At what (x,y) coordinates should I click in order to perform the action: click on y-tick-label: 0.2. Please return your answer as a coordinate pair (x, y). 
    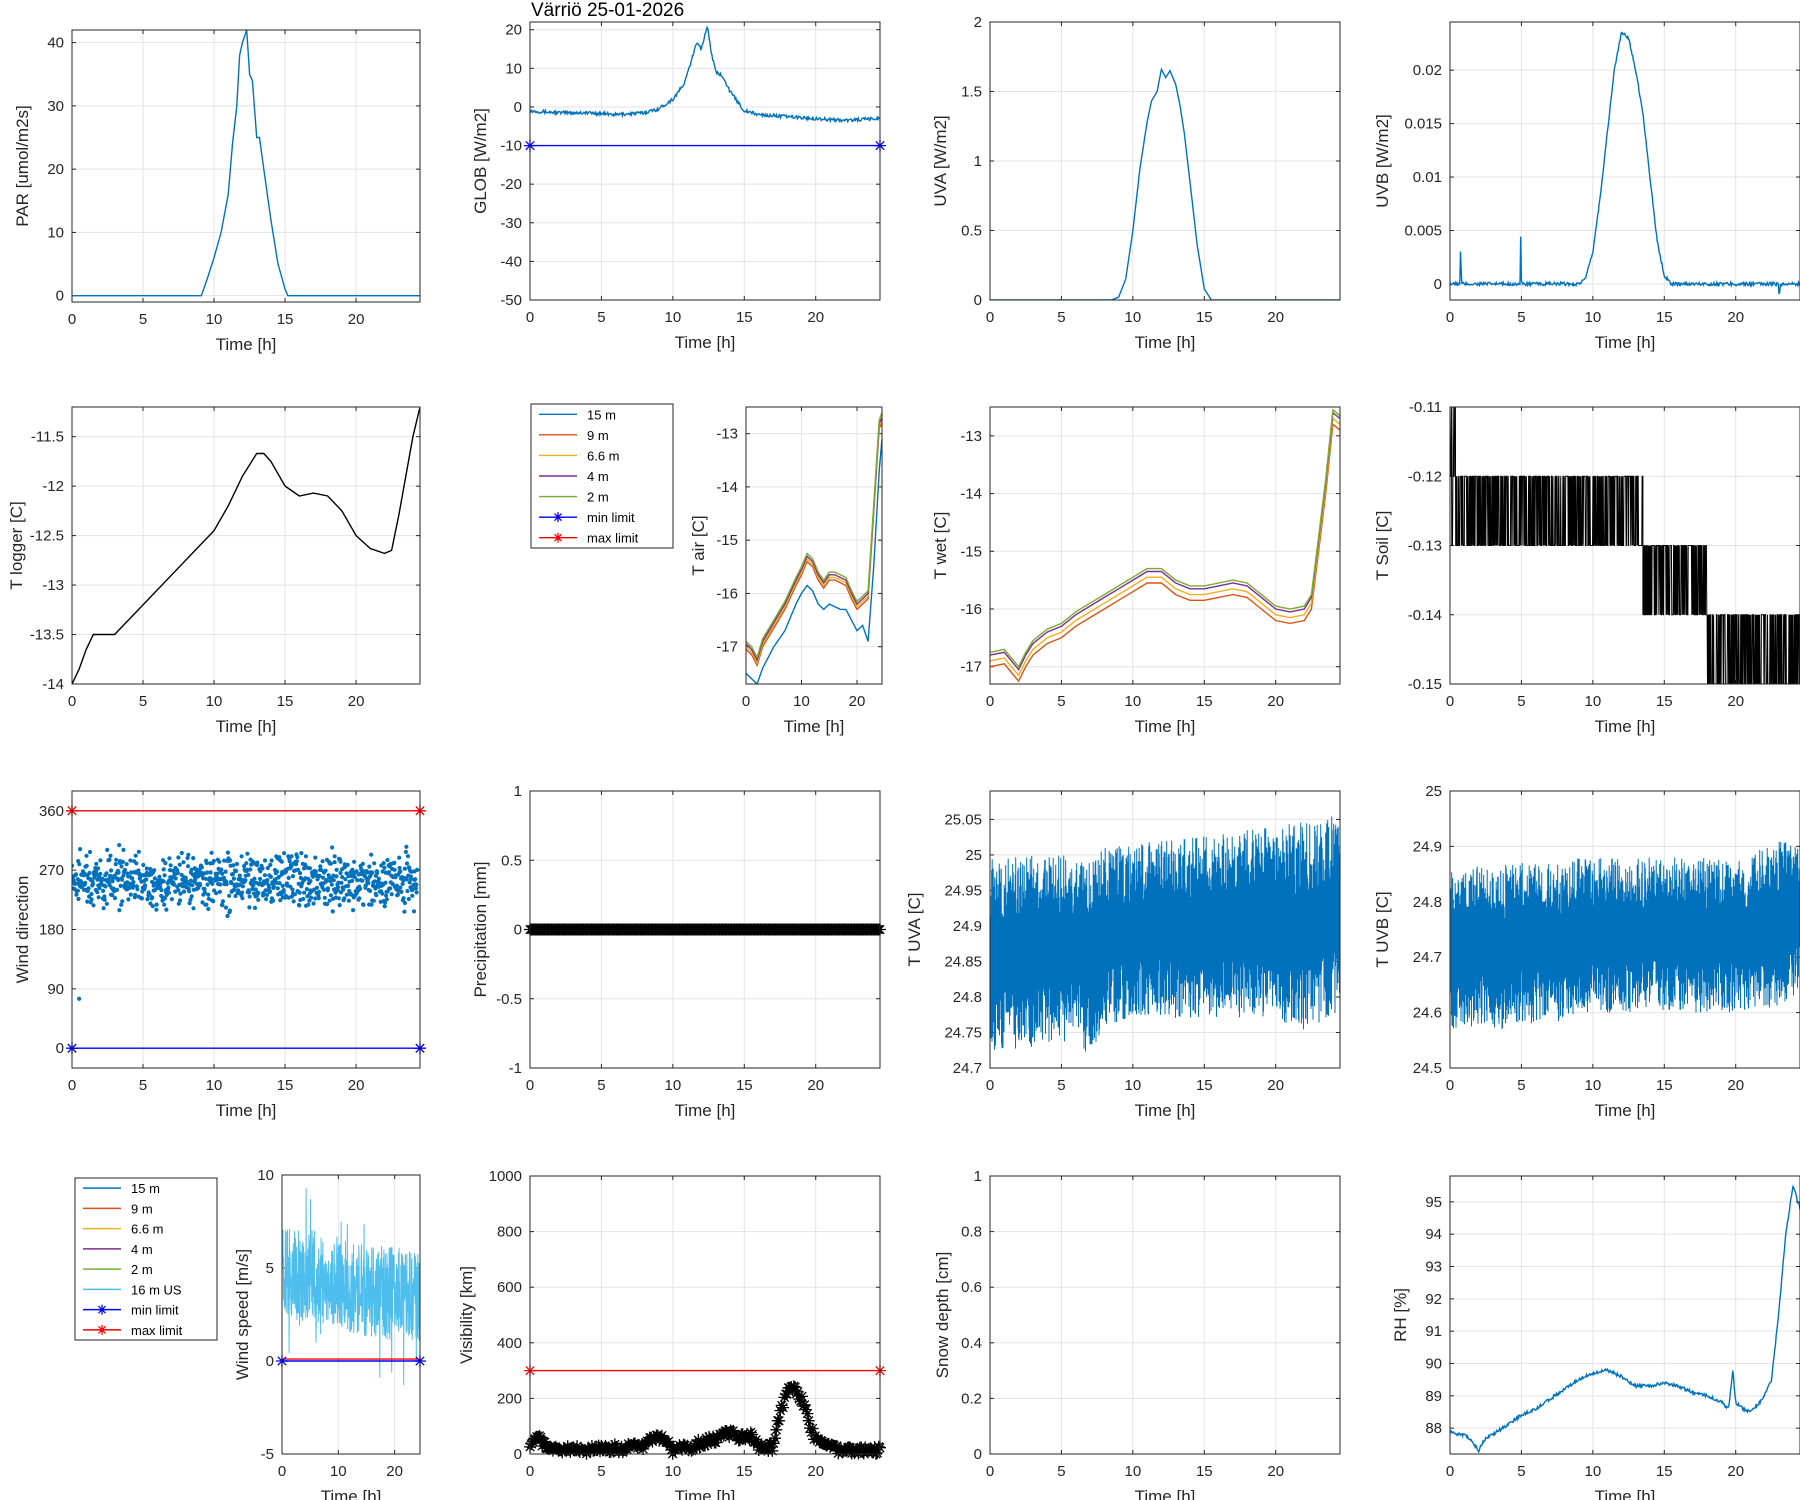
    Looking at the image, I should click on (971, 1398).